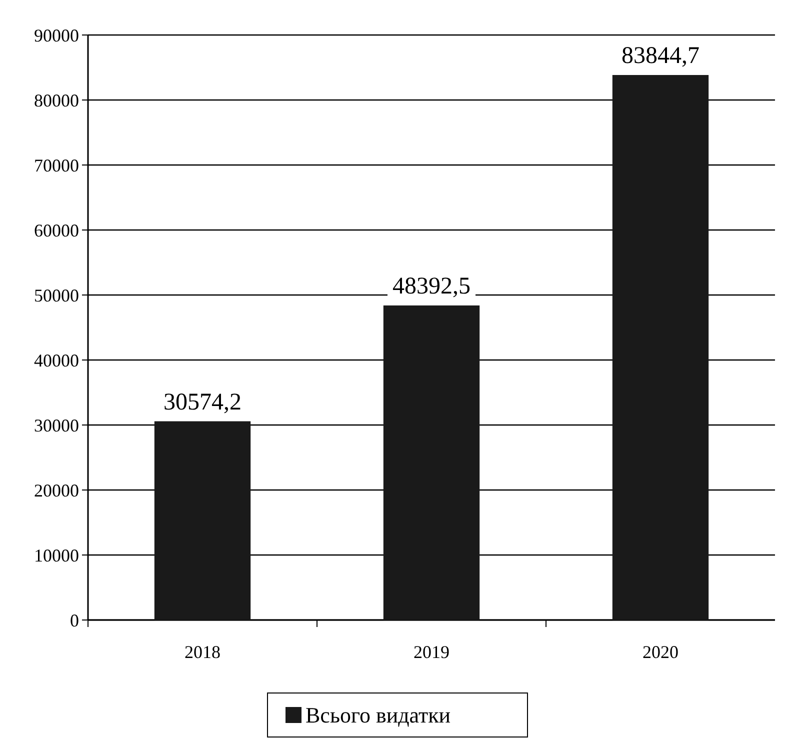 The image size is (795, 755). I want to click on x-tick-label: 2020, so click(660, 652).